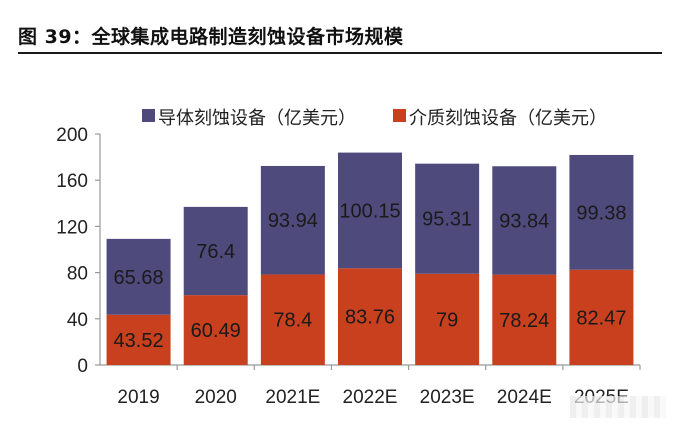 This screenshot has width=680, height=426. I want to click on title-rule, so click(340, 53).